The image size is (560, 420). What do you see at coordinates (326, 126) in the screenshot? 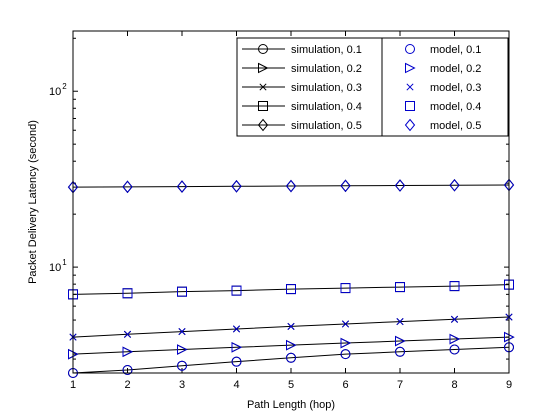
I see `legend-label: simulation, 0.5` at bounding box center [326, 126].